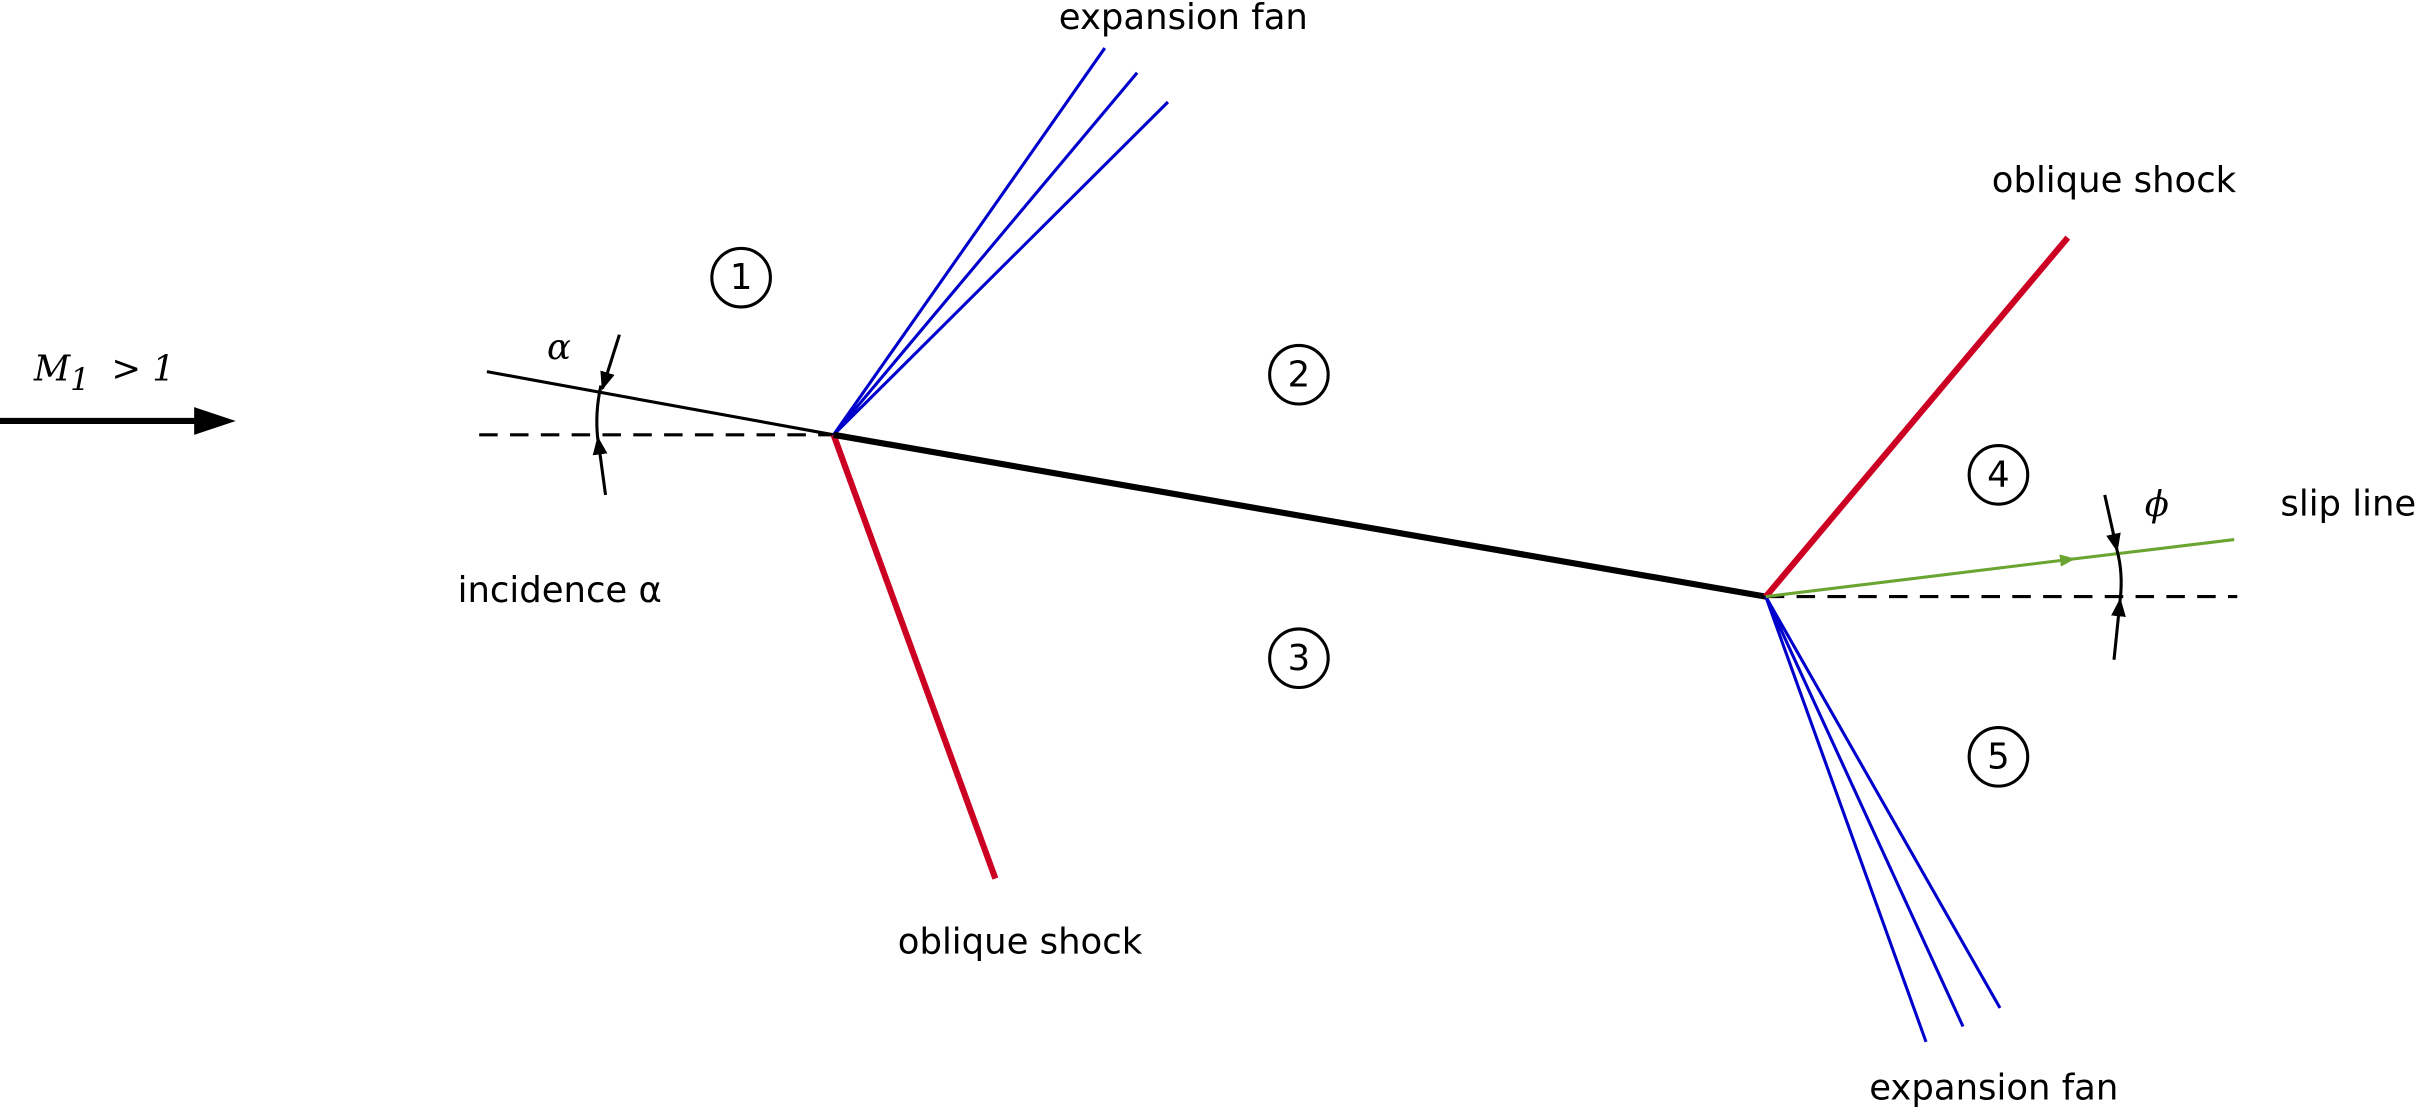 This screenshot has height=1110, width=2416. Describe the element at coordinates (2119, 574) in the screenshot. I see `phi-arc` at that location.